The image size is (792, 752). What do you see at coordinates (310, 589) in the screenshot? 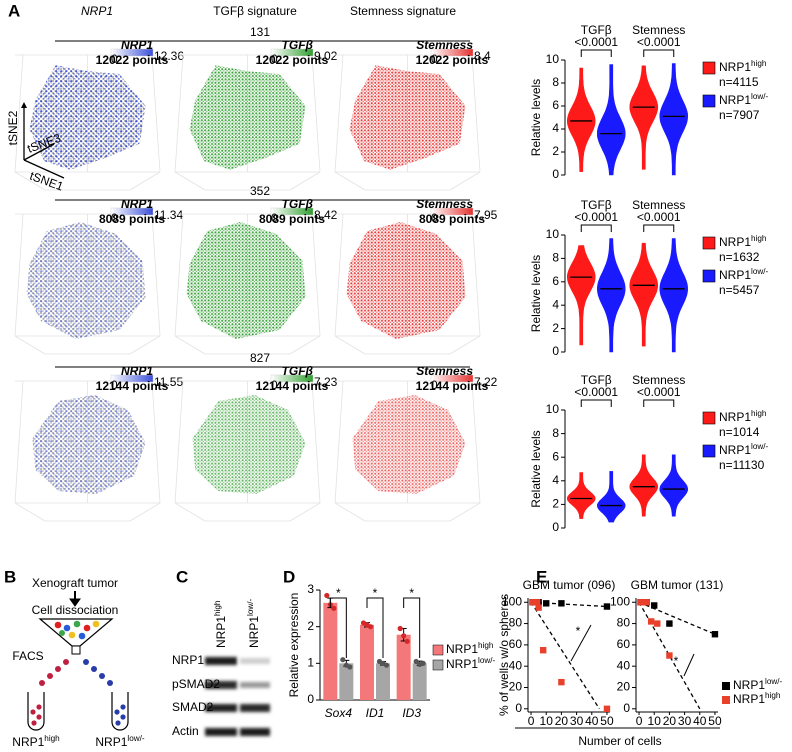
I see `y-tick-label: 3` at bounding box center [310, 589].